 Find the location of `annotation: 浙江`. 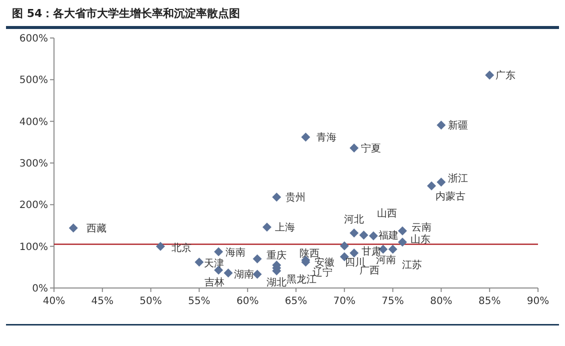

annotation: 浙江 is located at coordinates (458, 178).